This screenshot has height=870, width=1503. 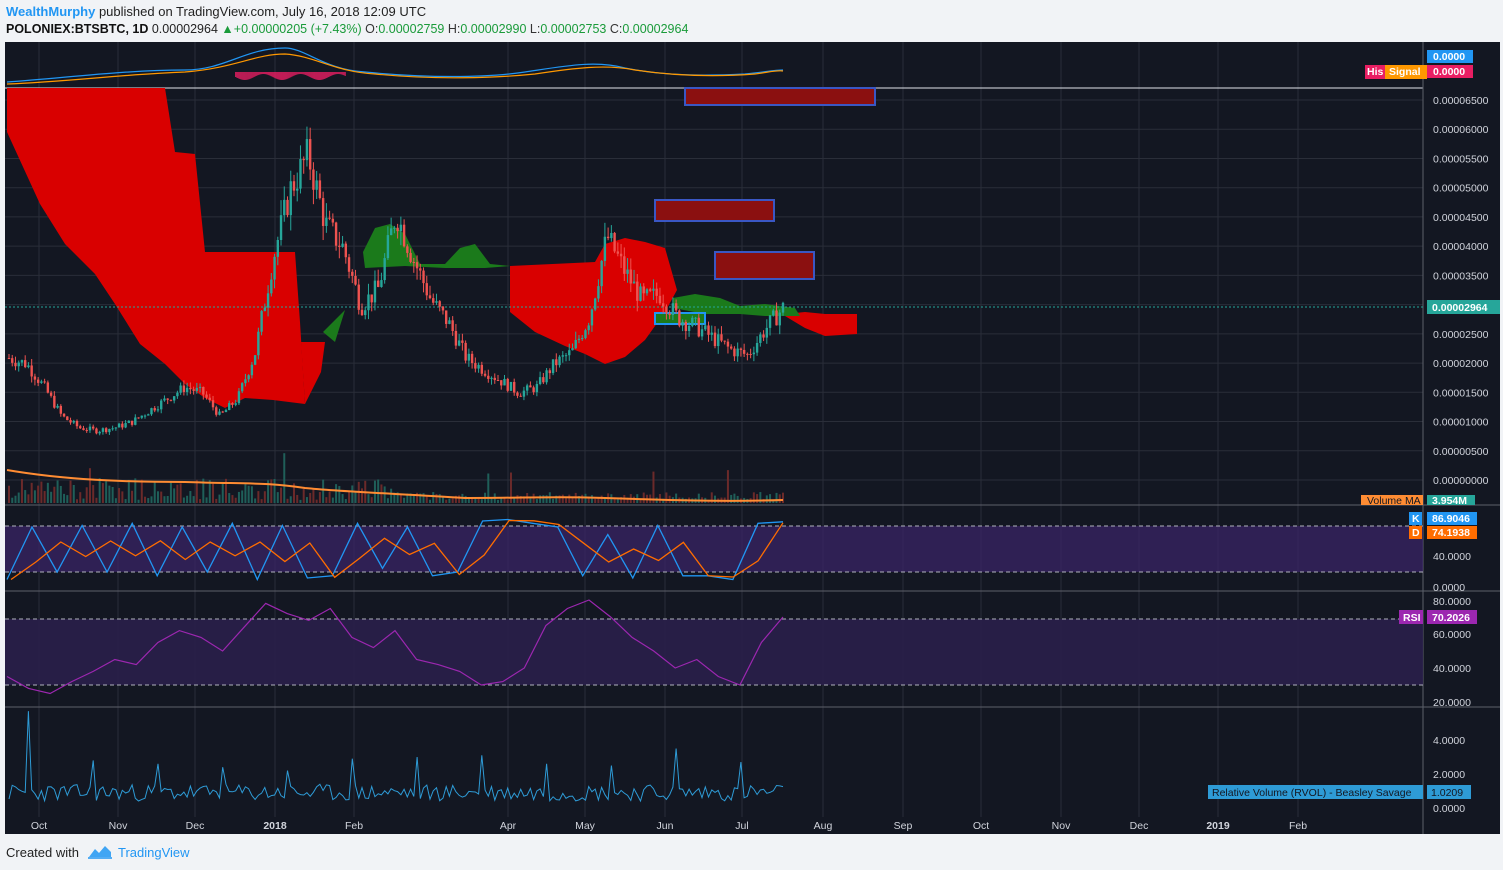 What do you see at coordinates (1461, 423) in the screenshot?
I see `price-axis-label: 0.00001000` at bounding box center [1461, 423].